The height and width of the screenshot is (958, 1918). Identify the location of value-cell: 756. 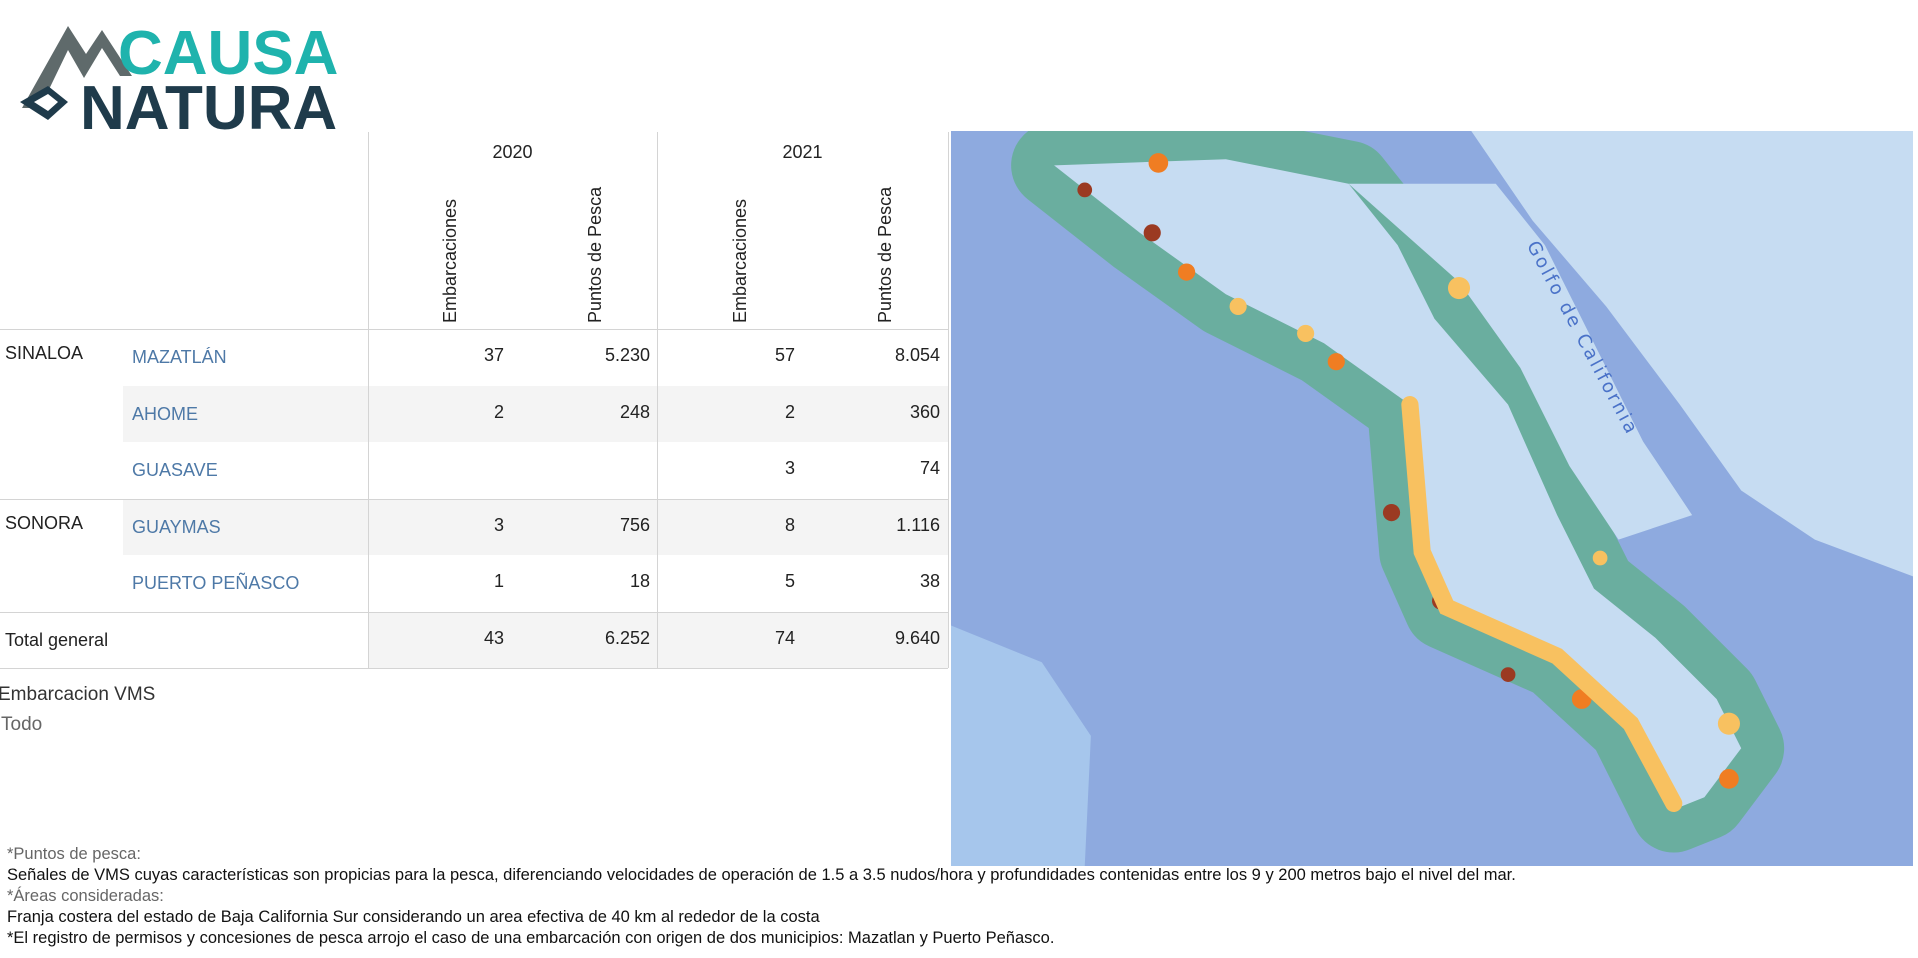
(634, 524).